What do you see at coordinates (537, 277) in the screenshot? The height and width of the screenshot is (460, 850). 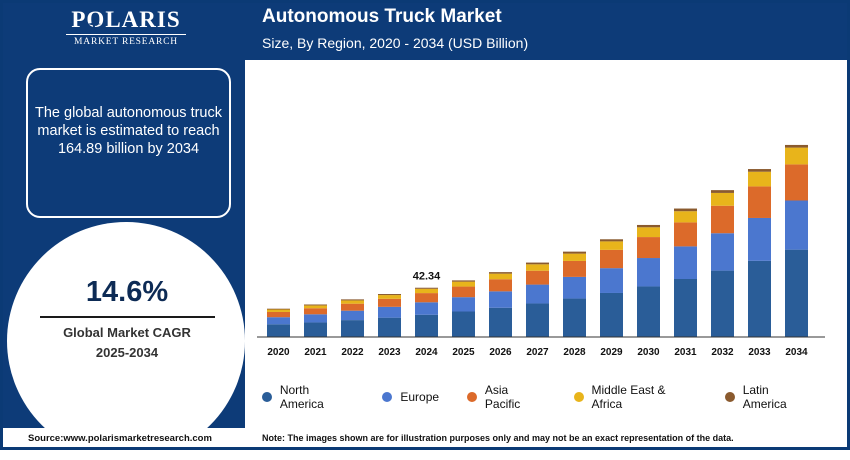 I see `bar-2027-asia-pacific` at bounding box center [537, 277].